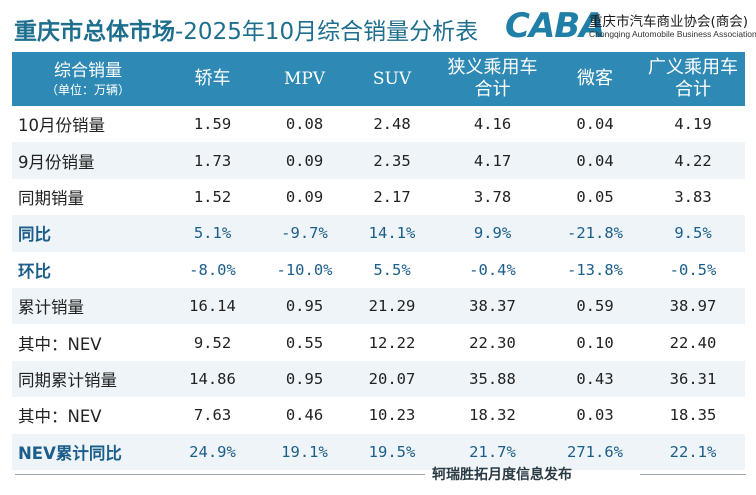  Describe the element at coordinates (392, 451) in the screenshot. I see `table-cell: 19.5%` at that location.